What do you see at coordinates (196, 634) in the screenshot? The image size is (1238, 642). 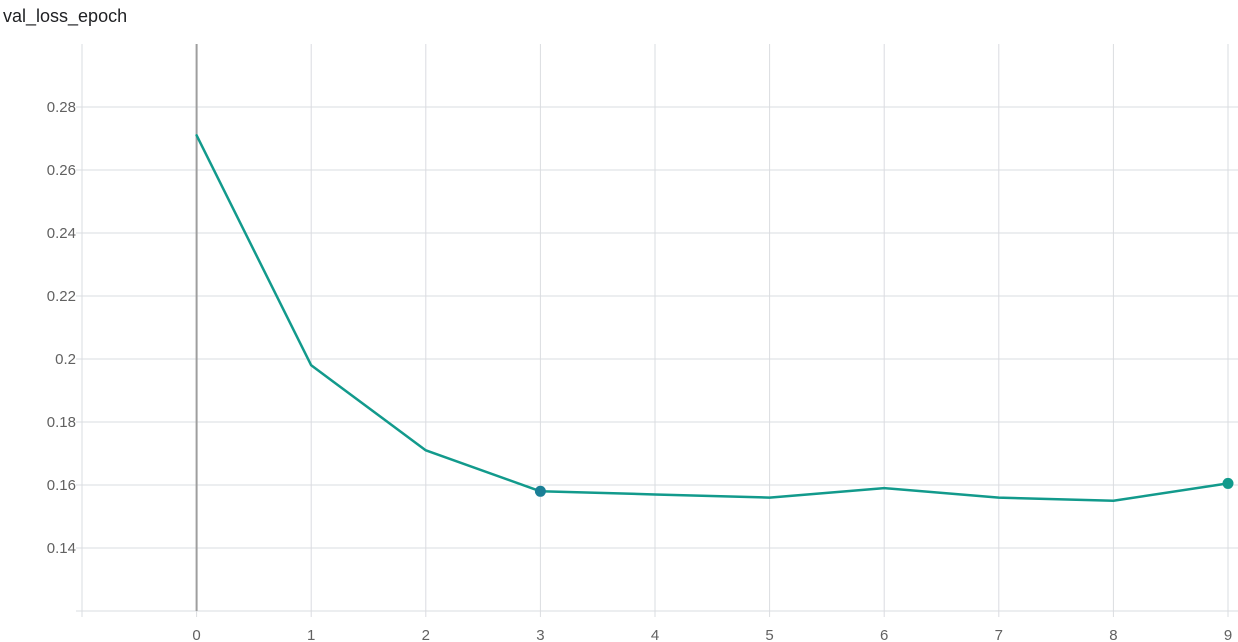 I see `x-tick-label: 0` at bounding box center [196, 634].